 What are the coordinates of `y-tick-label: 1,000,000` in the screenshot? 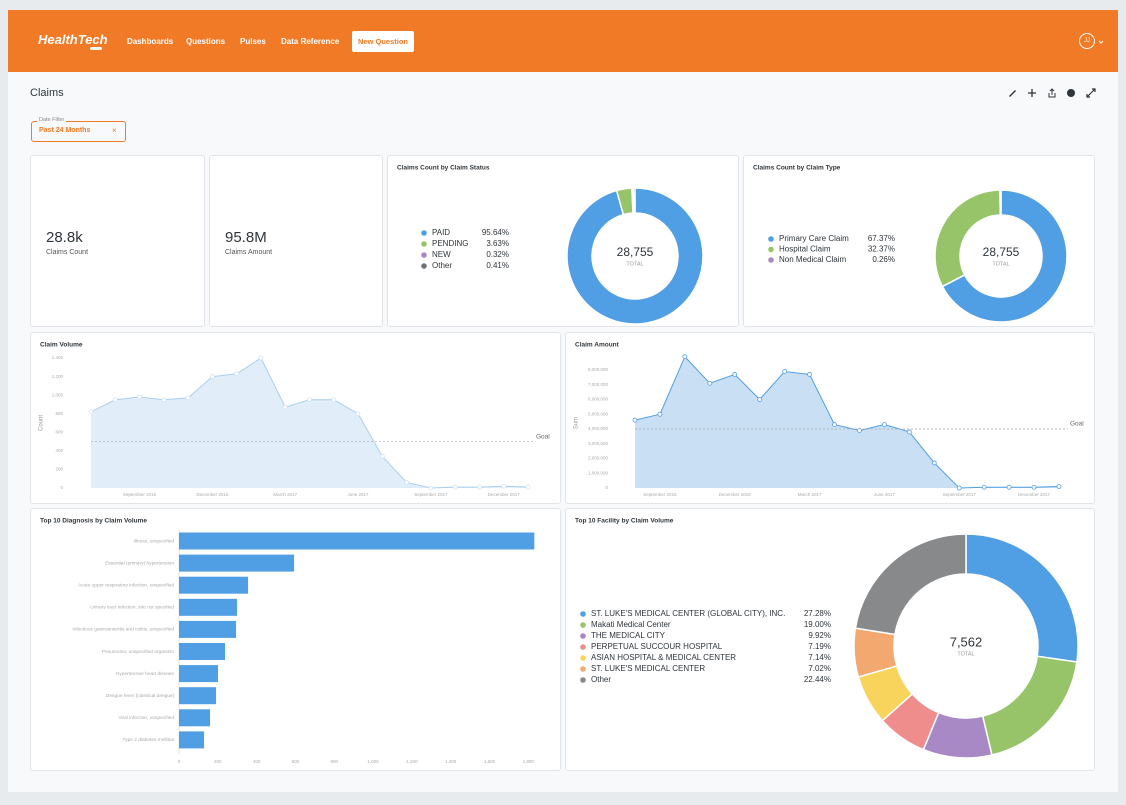 It's located at (598, 472).